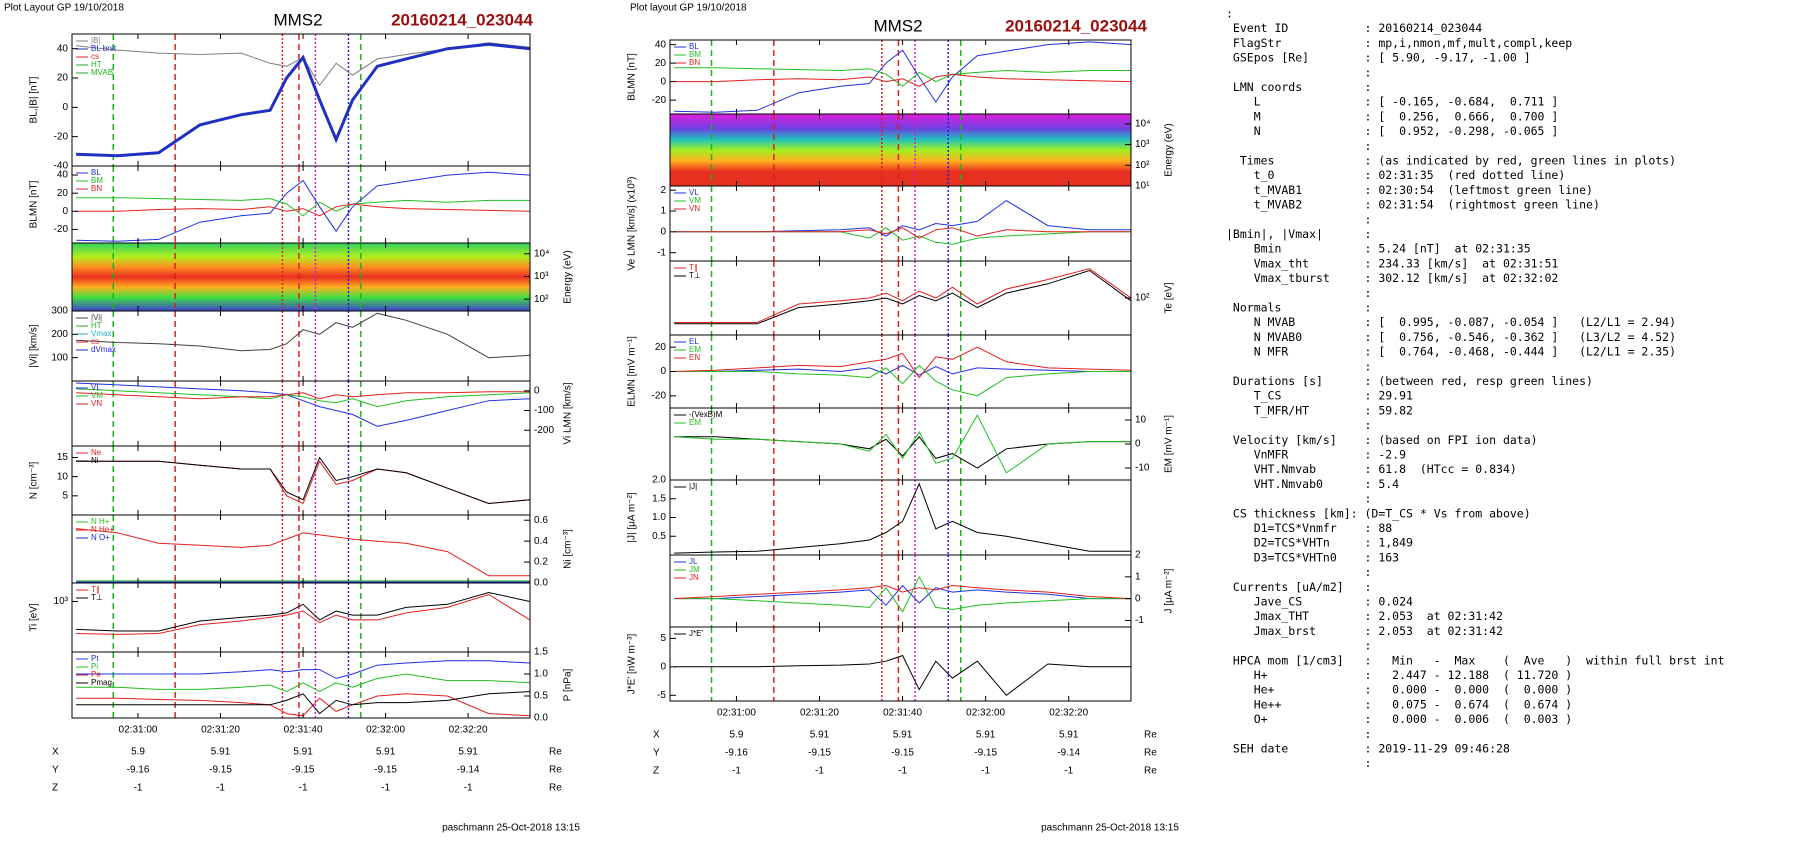 The image size is (1804, 841). What do you see at coordinates (1169, 590) in the screenshot?
I see `y-axis-label: J [μA m⁻²]` at bounding box center [1169, 590].